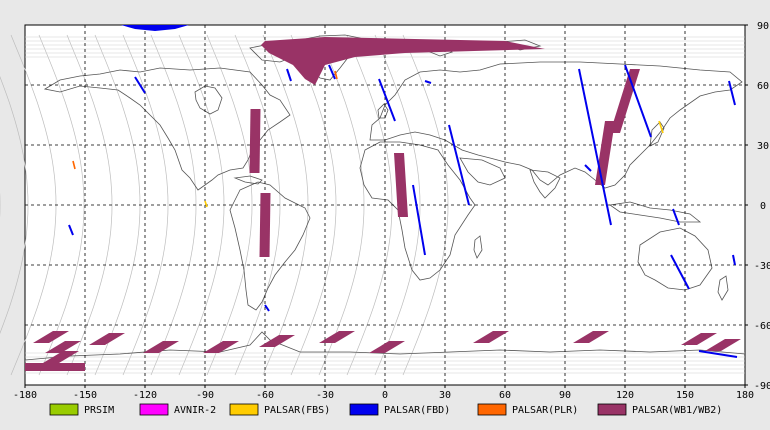 The height and width of the screenshot is (430, 770). Describe the element at coordinates (763, 86) in the screenshot. I see `y-tick-label: 60` at that location.